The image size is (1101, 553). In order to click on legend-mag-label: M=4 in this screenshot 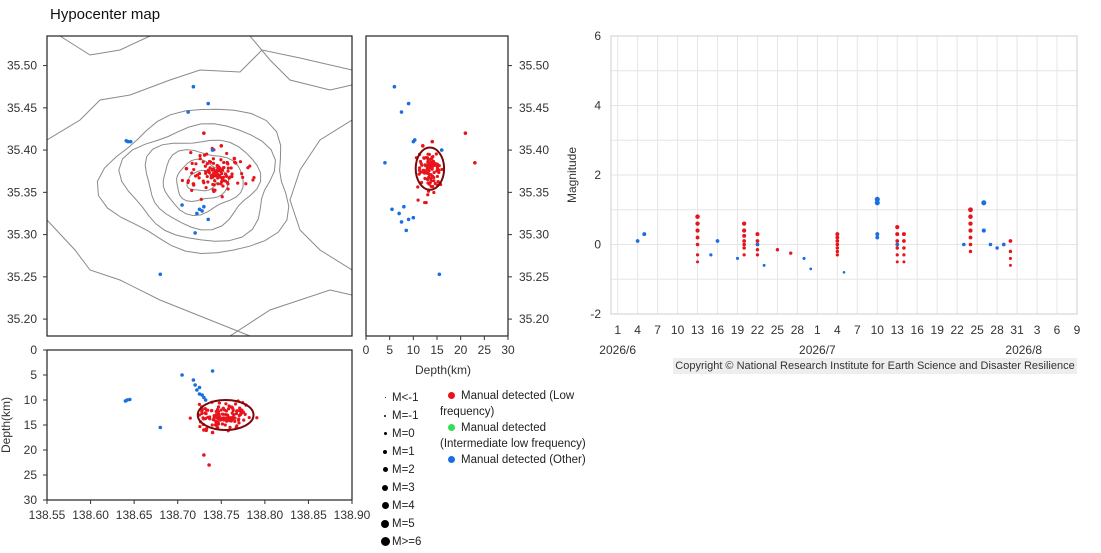, I will do `click(403, 506)`.